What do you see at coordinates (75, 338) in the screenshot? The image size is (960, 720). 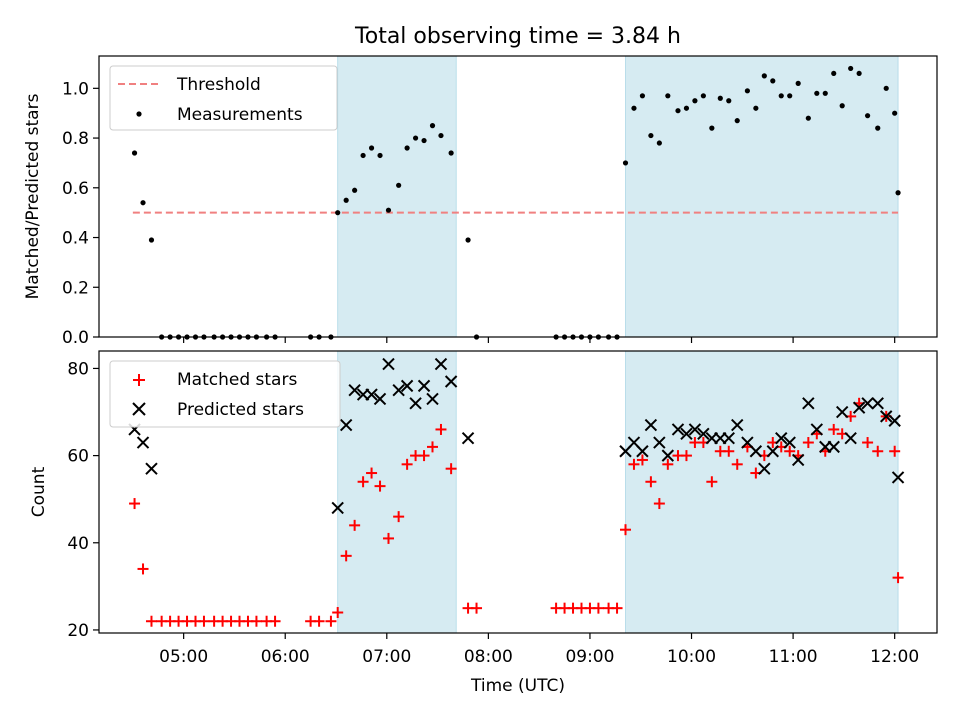 I see `y-tick-label: 0.0` at bounding box center [75, 338].